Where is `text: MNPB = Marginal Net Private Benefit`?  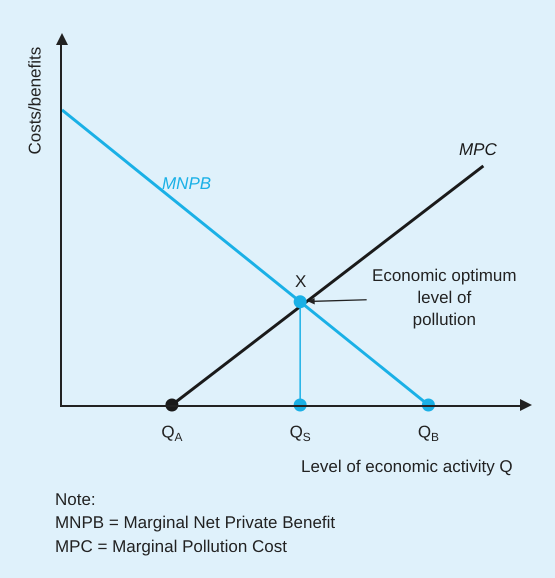 text: MNPB = Marginal Net Private Benefit is located at coordinates (195, 522).